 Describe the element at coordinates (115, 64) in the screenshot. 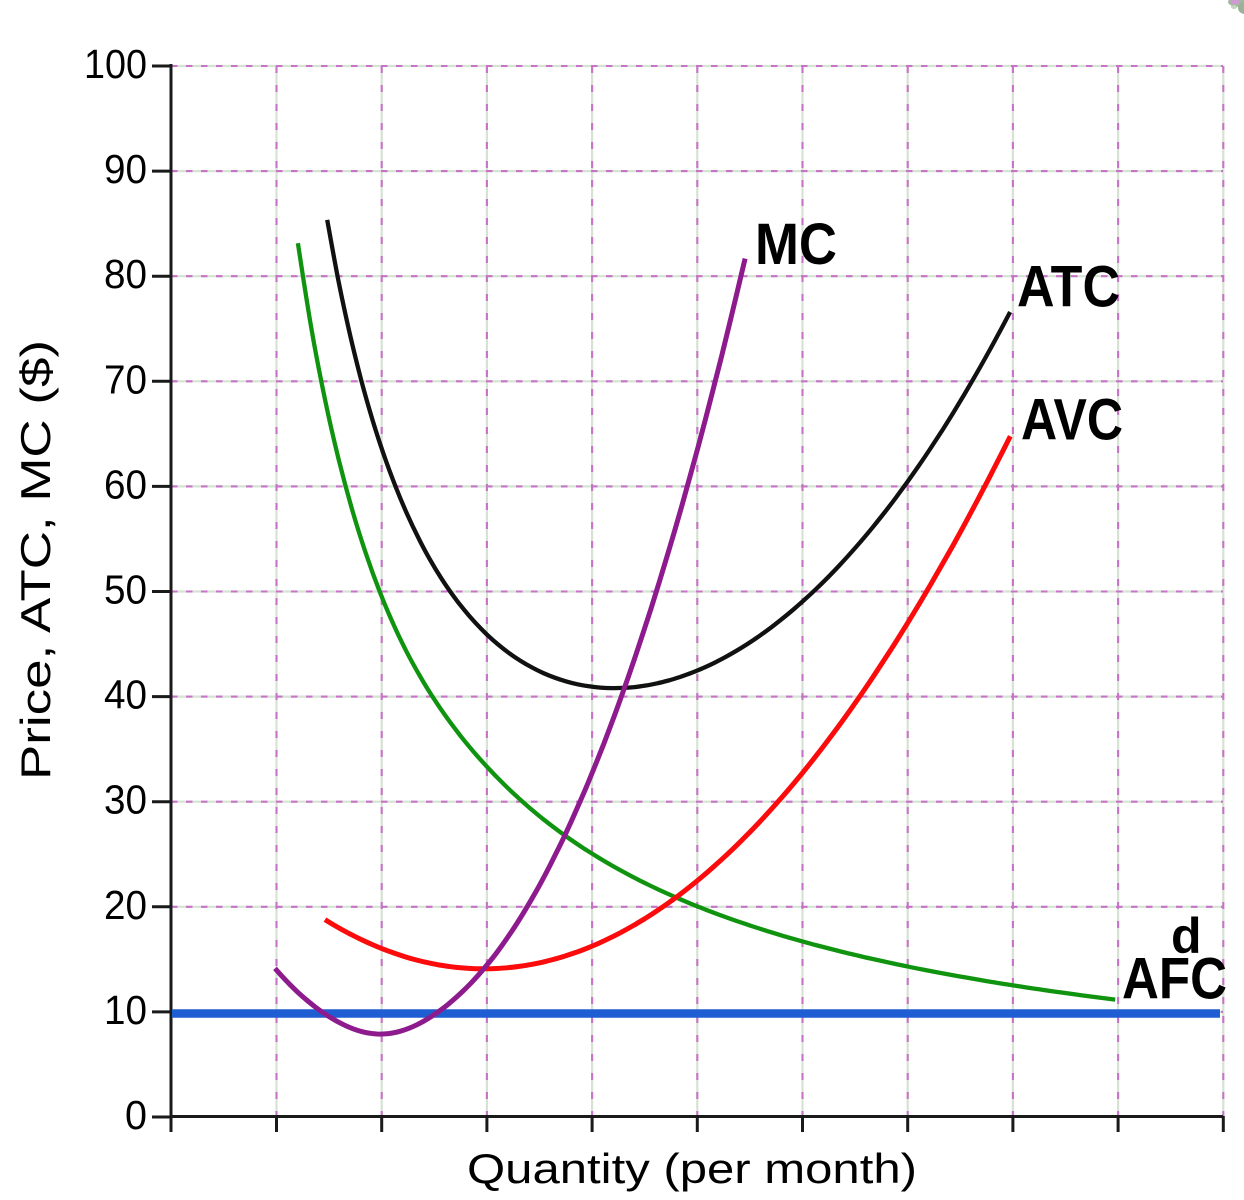

I see `svg-text: 100` at that location.